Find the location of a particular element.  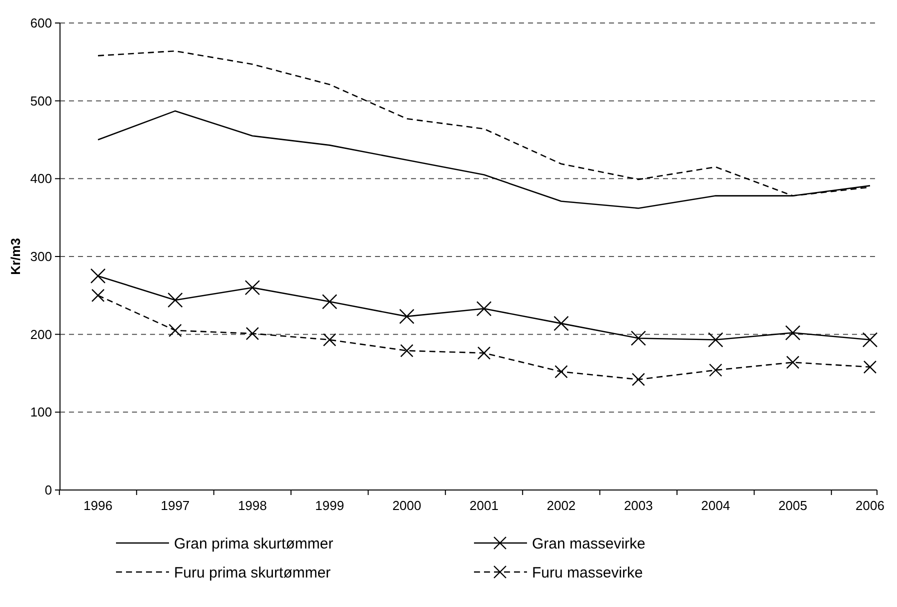

x-tick-label: 2001 is located at coordinates (484, 505).